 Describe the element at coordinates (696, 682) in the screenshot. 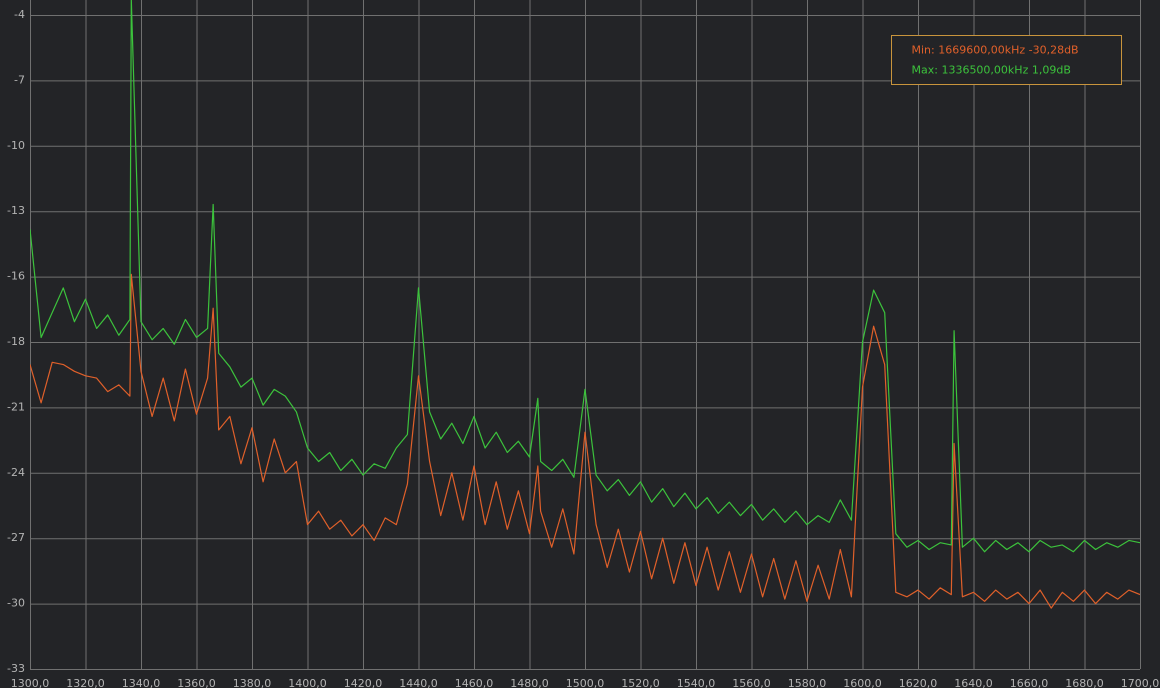

I see `x-tick-label: 1540,0` at that location.